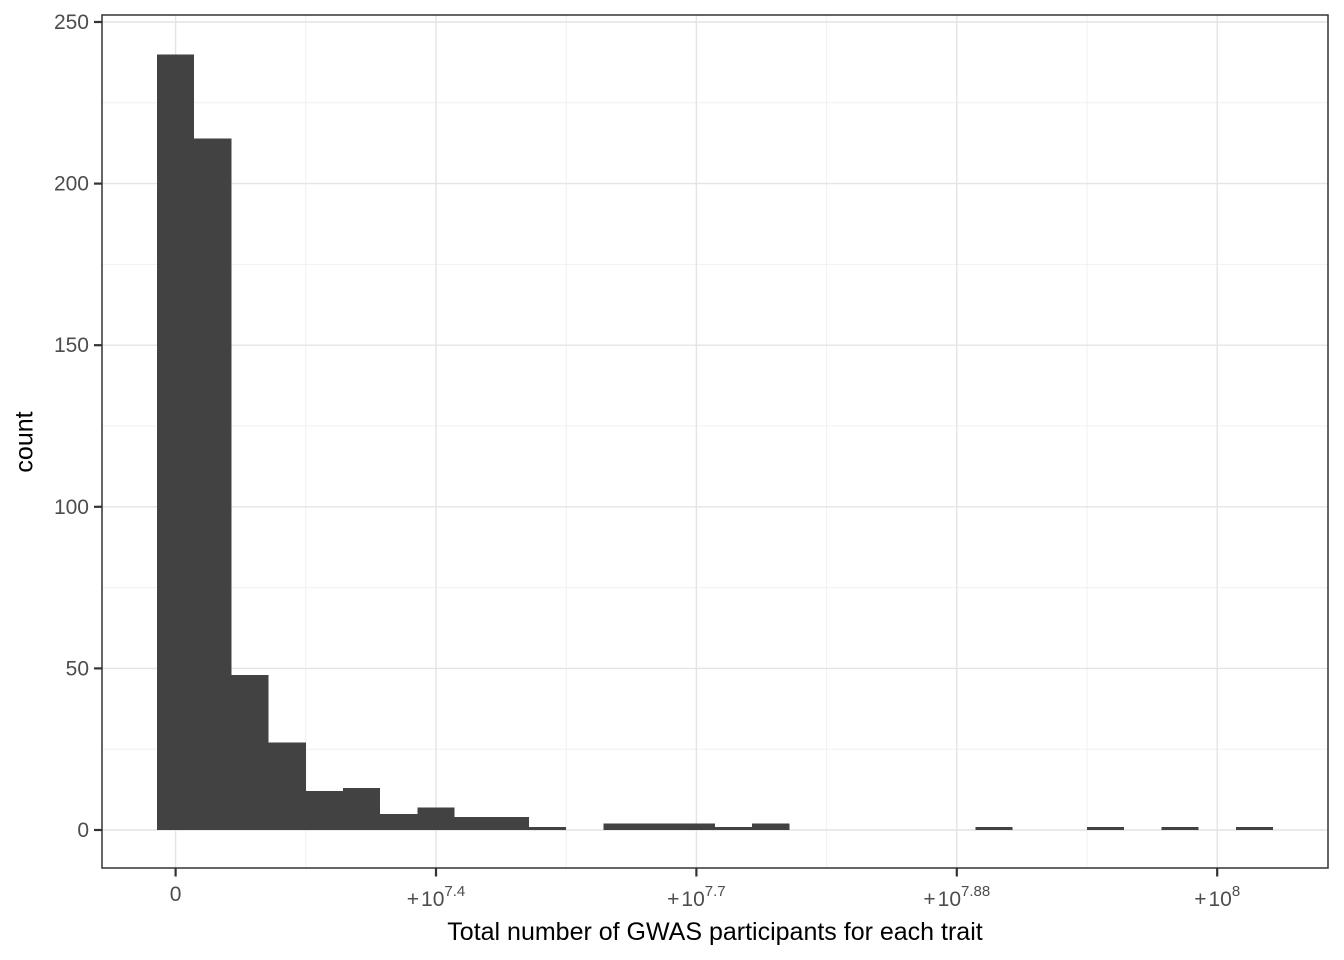 Image resolution: width=1344 pixels, height=960 pixels. What do you see at coordinates (715, 891) in the screenshot?
I see `x-tick-label-superscript: 7.7` at bounding box center [715, 891].